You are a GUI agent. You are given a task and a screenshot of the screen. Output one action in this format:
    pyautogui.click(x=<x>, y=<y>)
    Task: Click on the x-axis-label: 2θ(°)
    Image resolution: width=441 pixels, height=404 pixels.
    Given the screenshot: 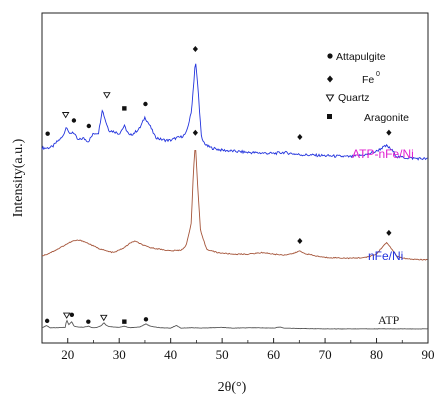 What is the action you would take?
    pyautogui.click(x=232, y=387)
    